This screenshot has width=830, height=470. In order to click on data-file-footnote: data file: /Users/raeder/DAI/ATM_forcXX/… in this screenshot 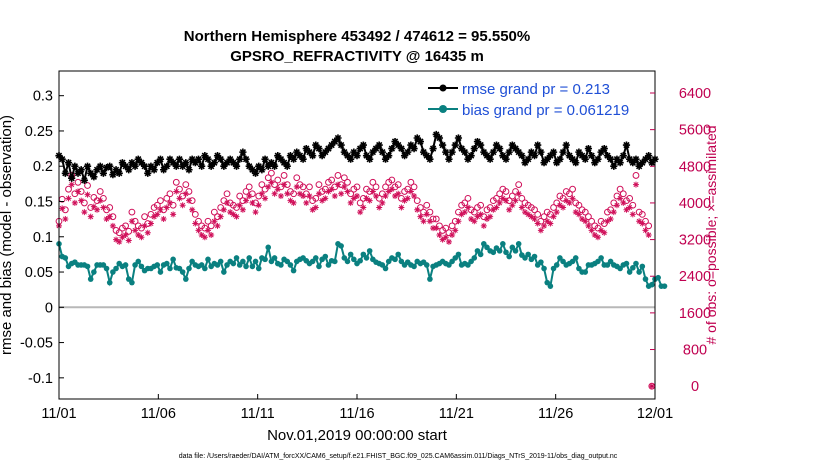, I will do `click(398, 456)`.